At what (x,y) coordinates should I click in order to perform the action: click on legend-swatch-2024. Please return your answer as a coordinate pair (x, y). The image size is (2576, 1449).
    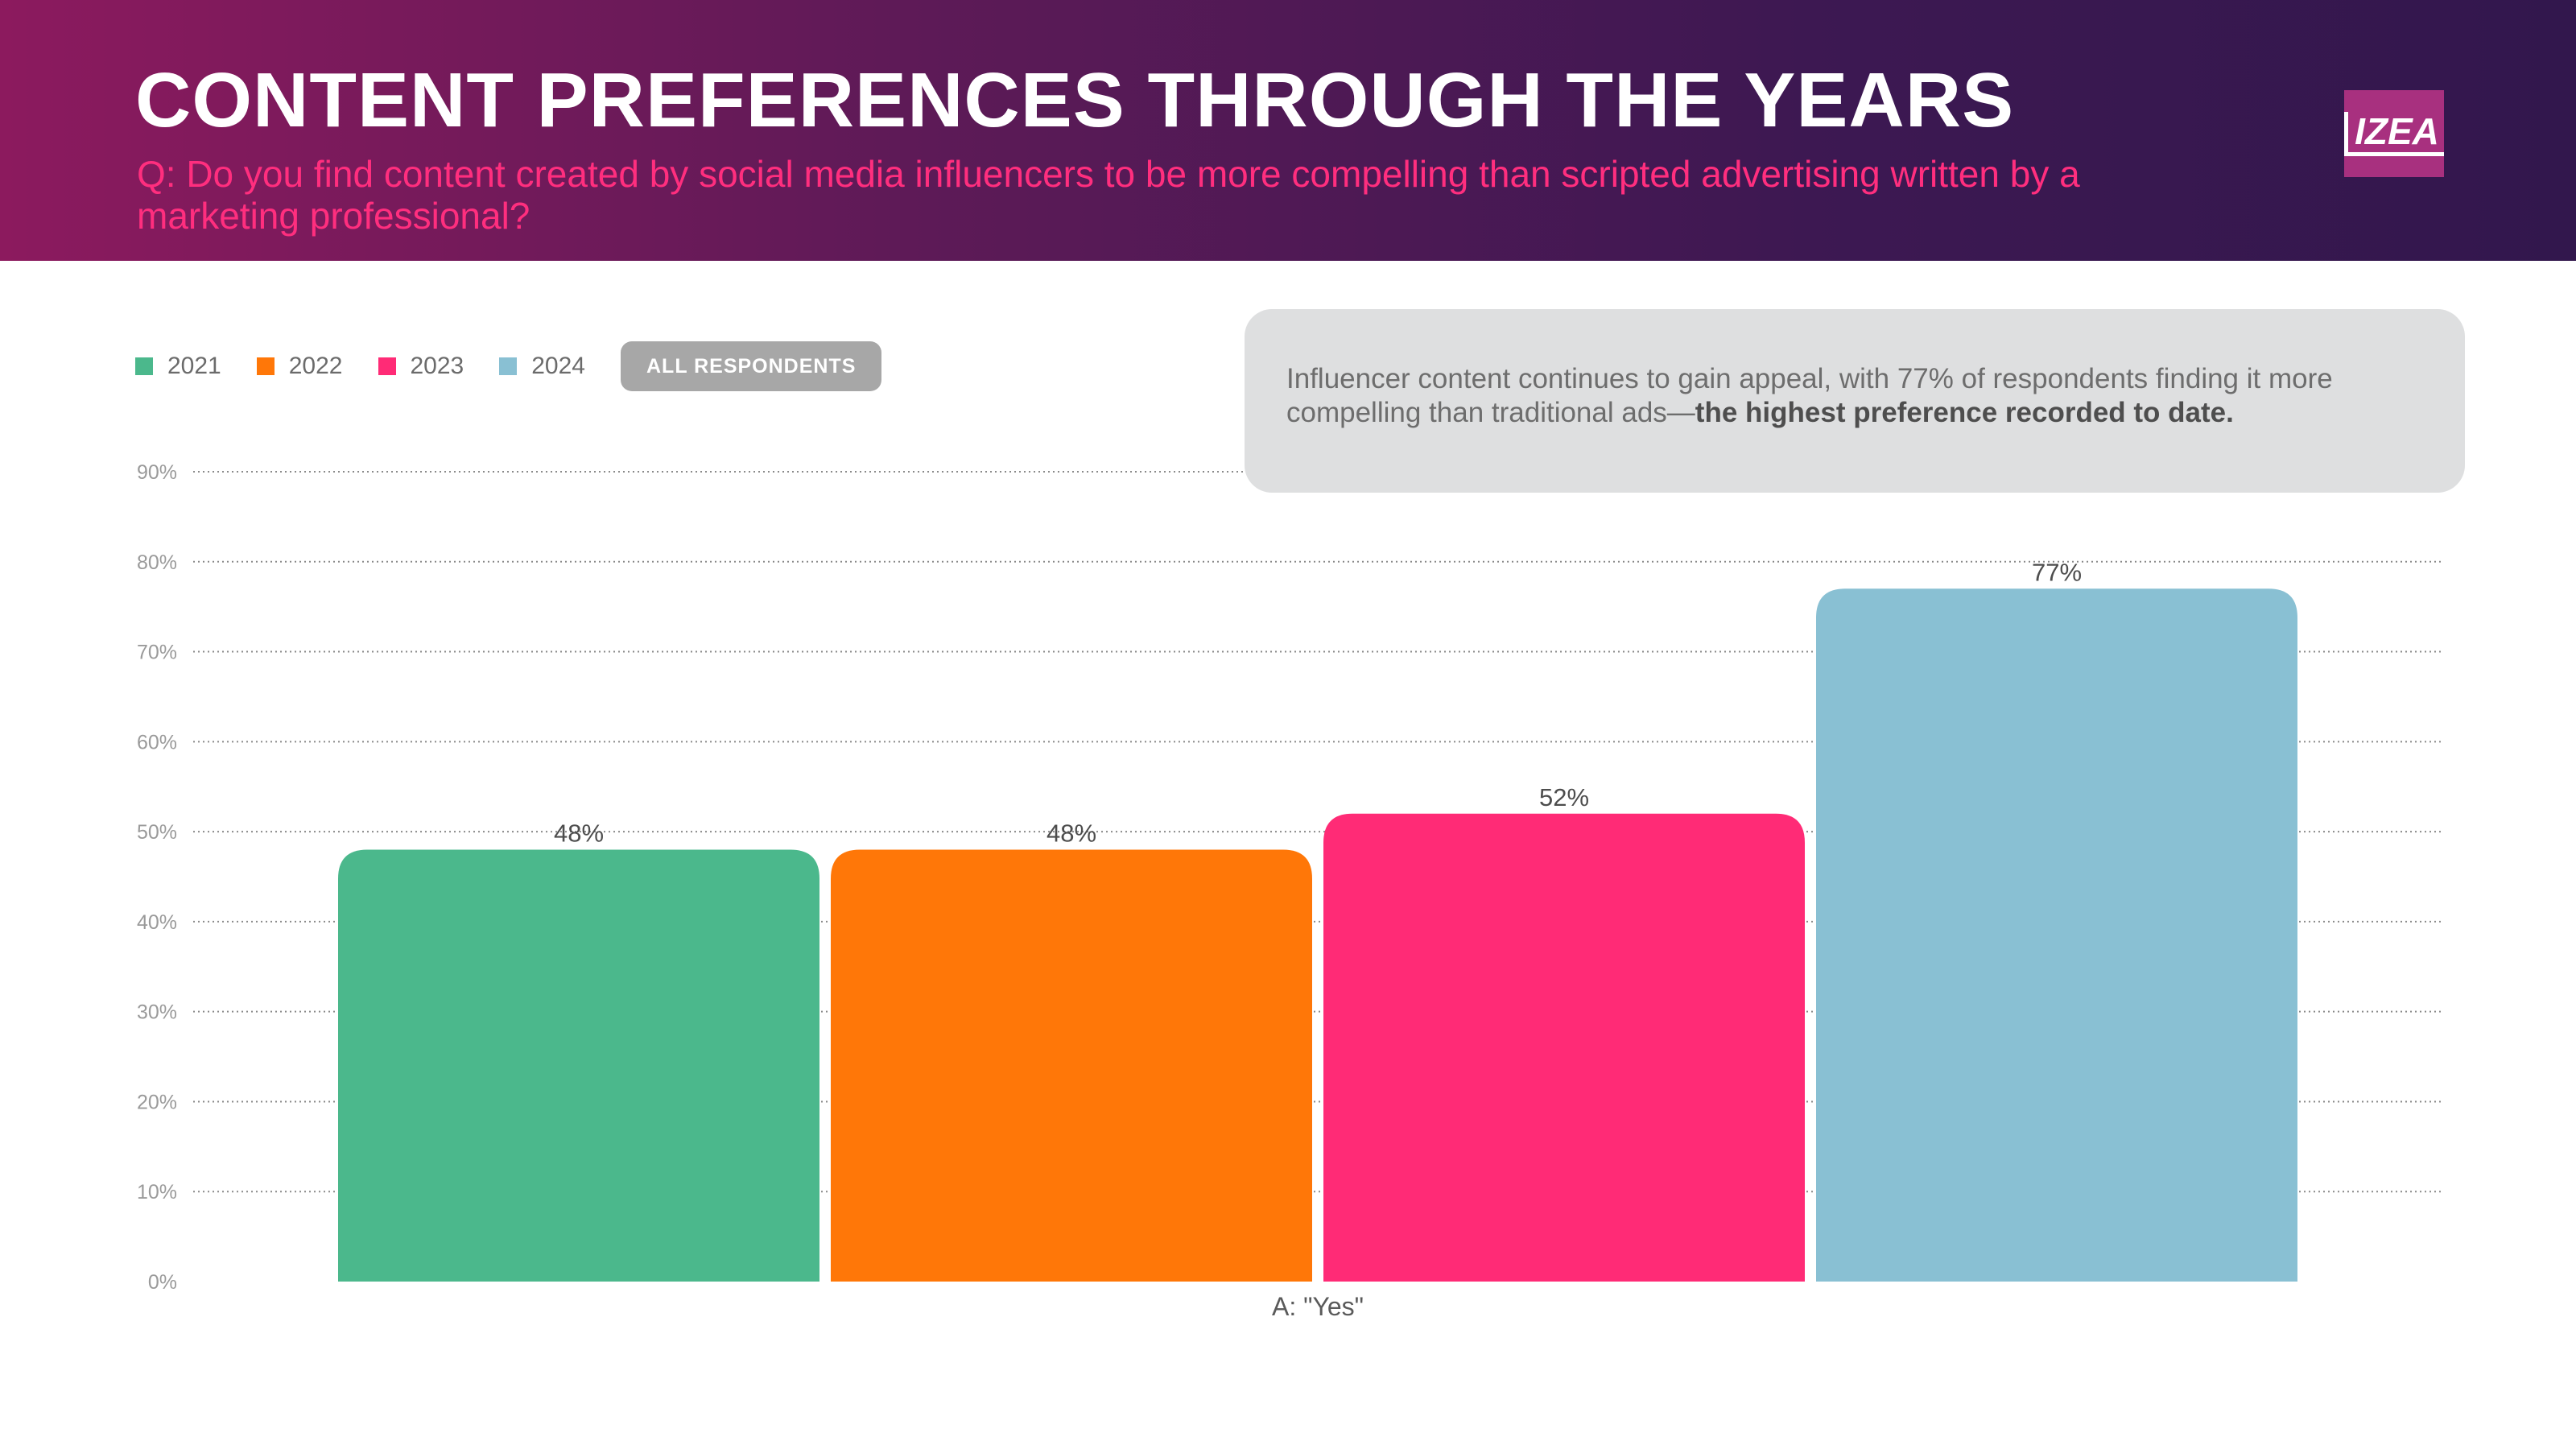
    Looking at the image, I should click on (508, 366).